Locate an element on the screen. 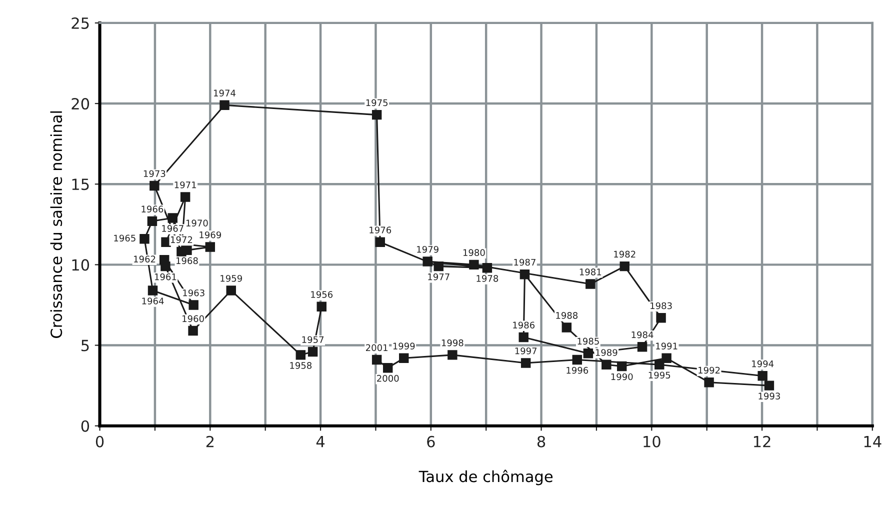 The image size is (883, 510). annotation: 1972 is located at coordinates (181, 240).